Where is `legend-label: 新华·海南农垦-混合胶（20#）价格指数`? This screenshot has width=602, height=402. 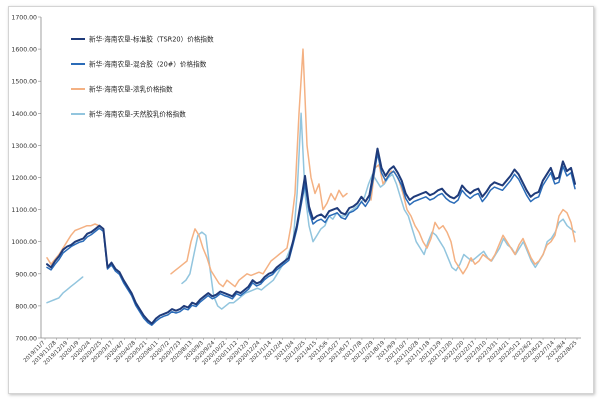 legend-label: 新华·海南农垦-混合胶（20#）价格指数 is located at coordinates (148, 64).